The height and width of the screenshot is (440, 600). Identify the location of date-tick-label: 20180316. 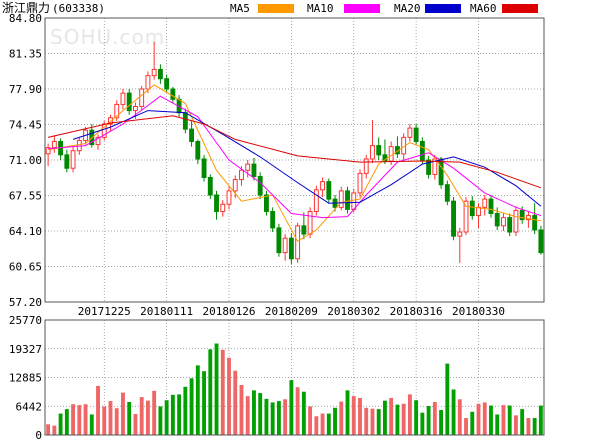
(416, 311).